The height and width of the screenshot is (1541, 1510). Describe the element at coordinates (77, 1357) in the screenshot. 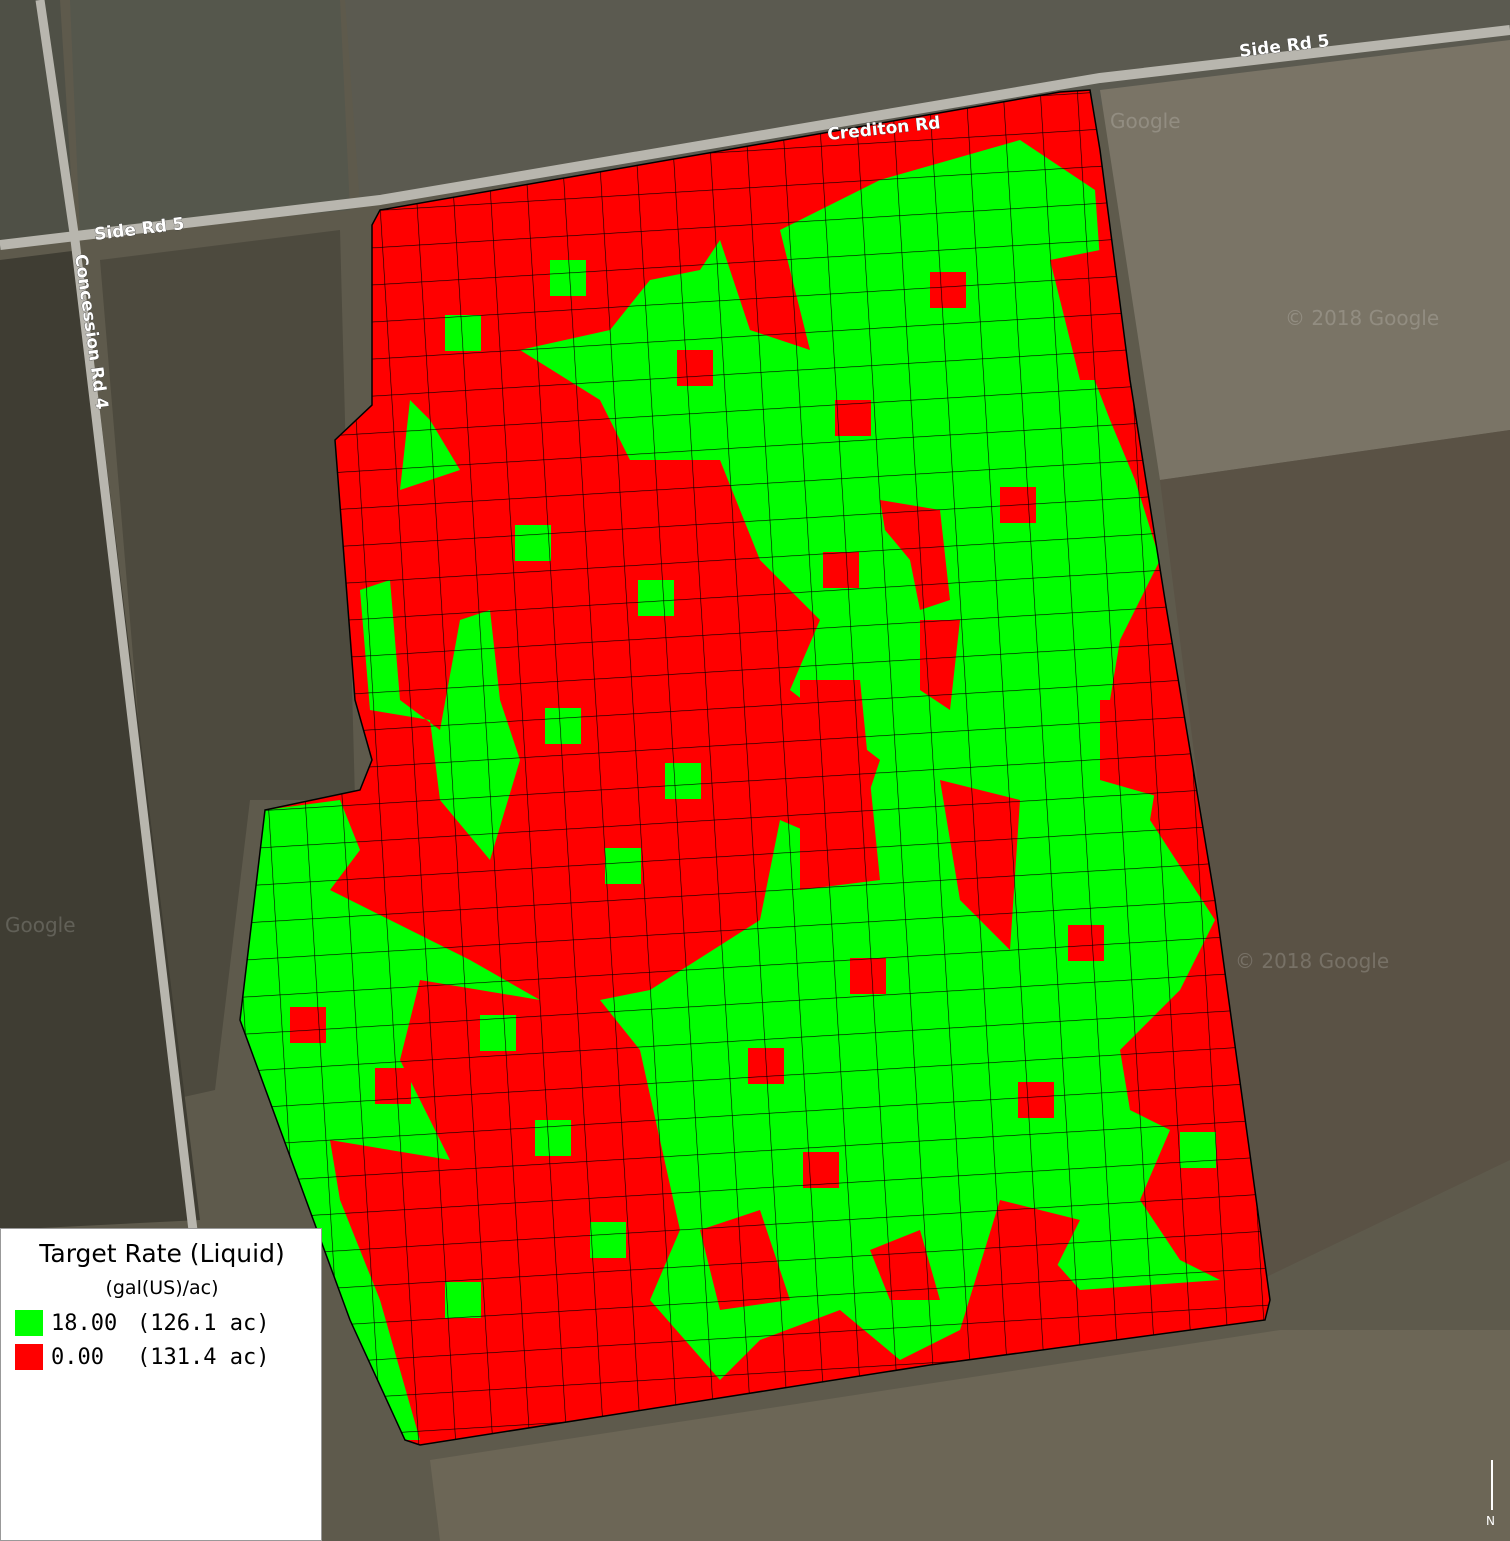

I see `legend-rate: 0.00` at that location.